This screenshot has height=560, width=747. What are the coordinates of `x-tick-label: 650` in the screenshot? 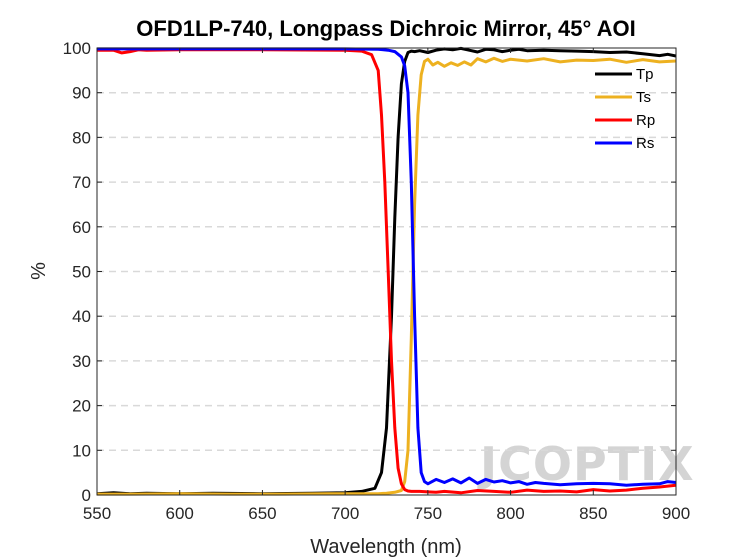 It's located at (262, 513).